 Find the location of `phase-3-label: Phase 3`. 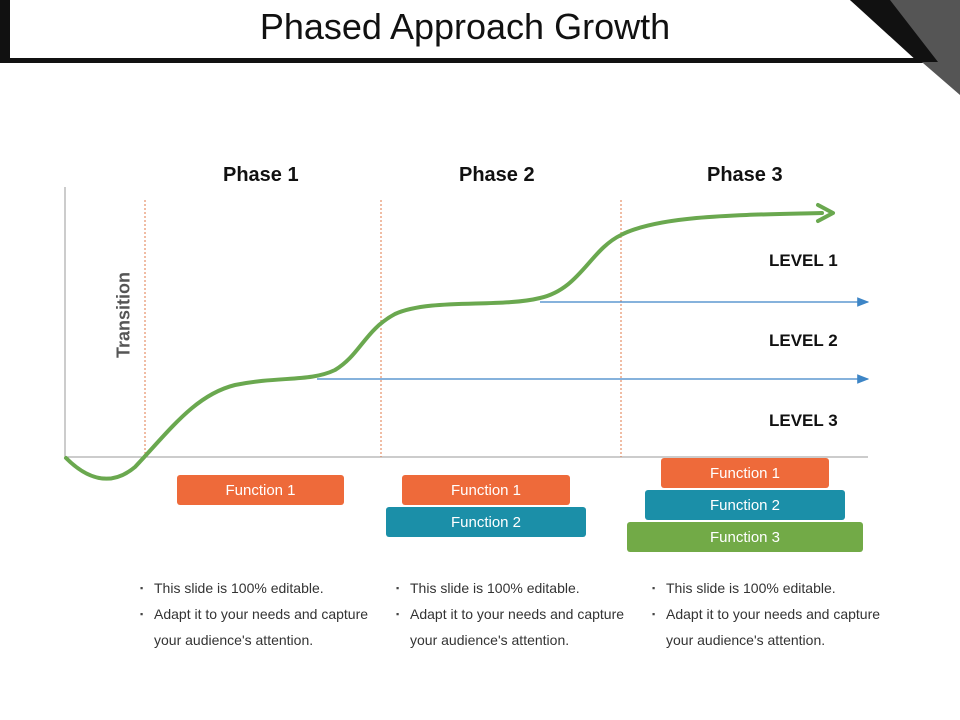

phase-3-label: Phase 3 is located at coordinates (745, 175).